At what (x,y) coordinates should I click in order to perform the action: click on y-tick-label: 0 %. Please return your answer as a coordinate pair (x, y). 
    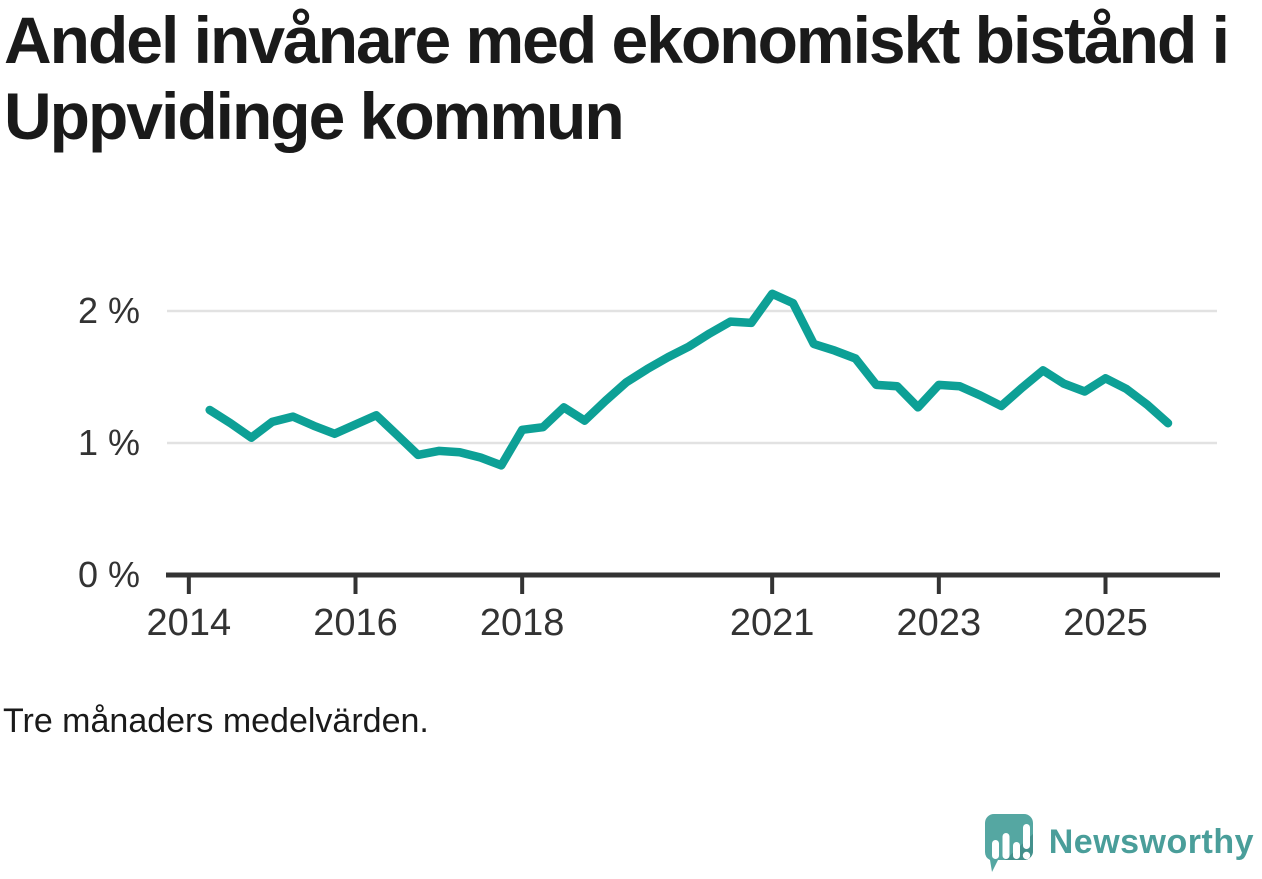
    Looking at the image, I should click on (108, 574).